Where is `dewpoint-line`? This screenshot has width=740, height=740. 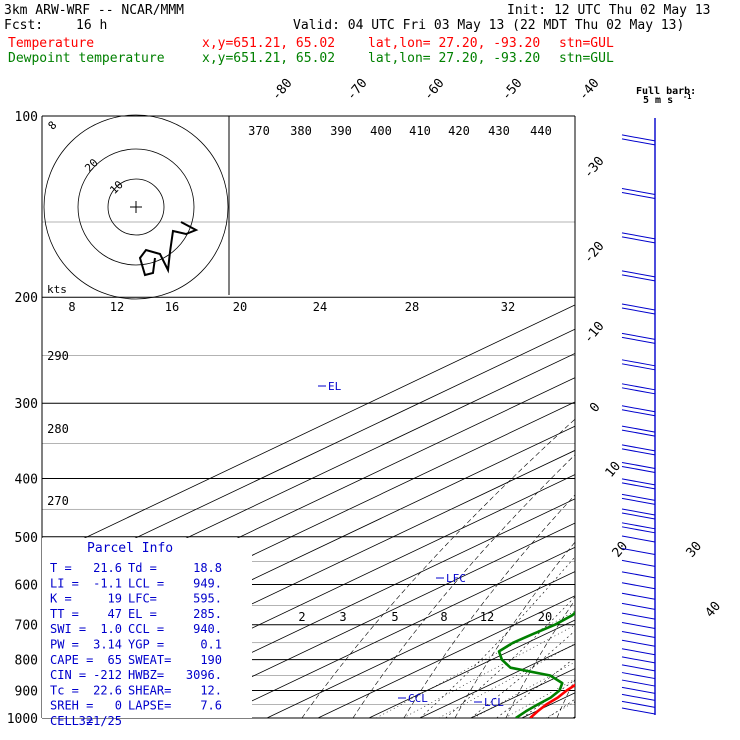
dewpoint-line is located at coordinates (536, 664).